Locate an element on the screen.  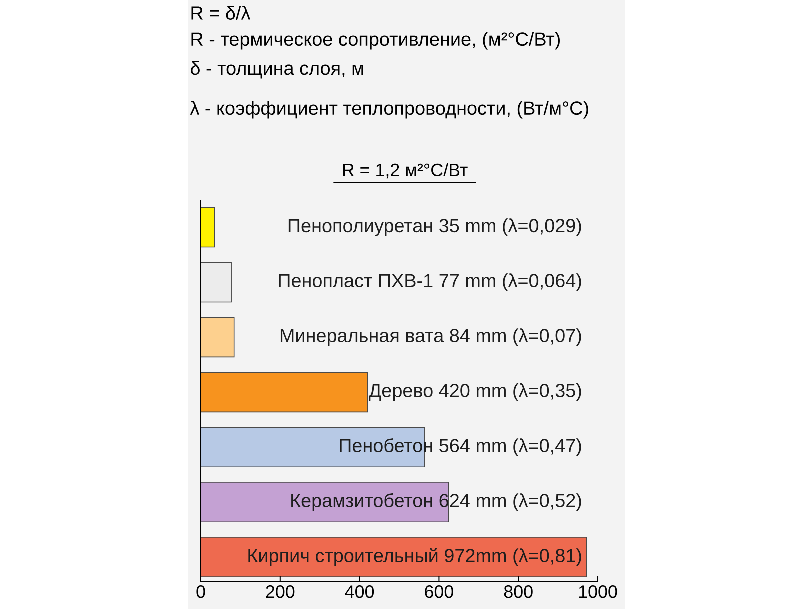
text: λ - коэффициент теплопроводности, (Вт/м°C) is located at coordinates (389, 110).